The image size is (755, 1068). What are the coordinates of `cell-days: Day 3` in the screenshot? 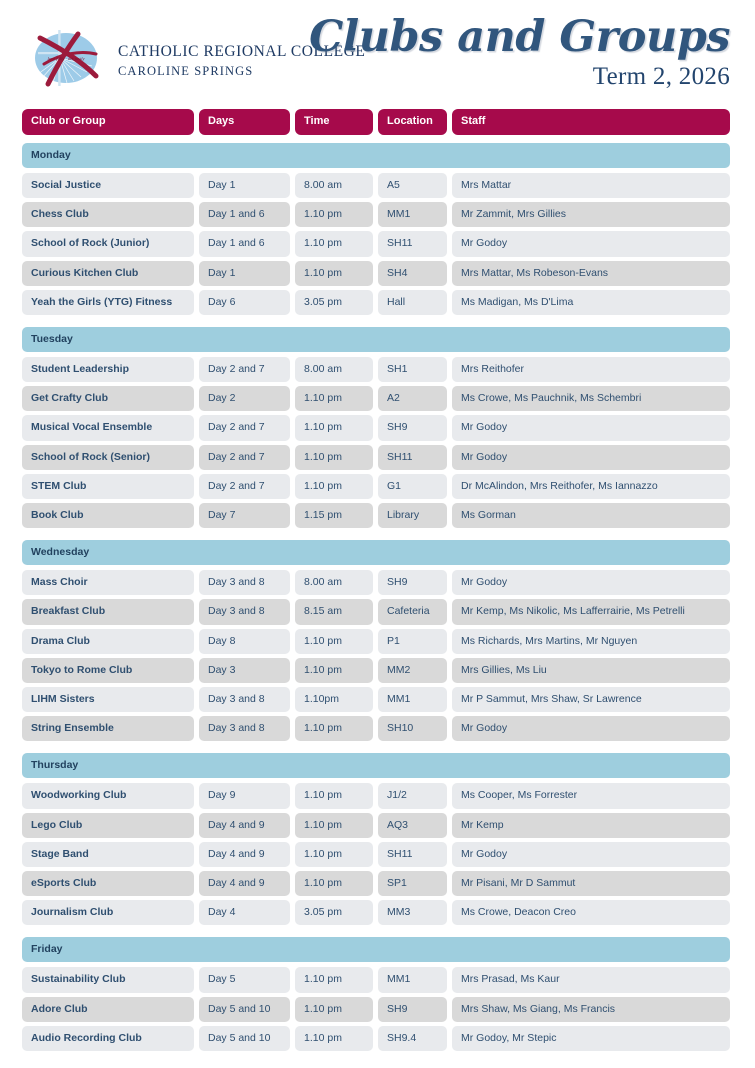 It's located at (244, 670).